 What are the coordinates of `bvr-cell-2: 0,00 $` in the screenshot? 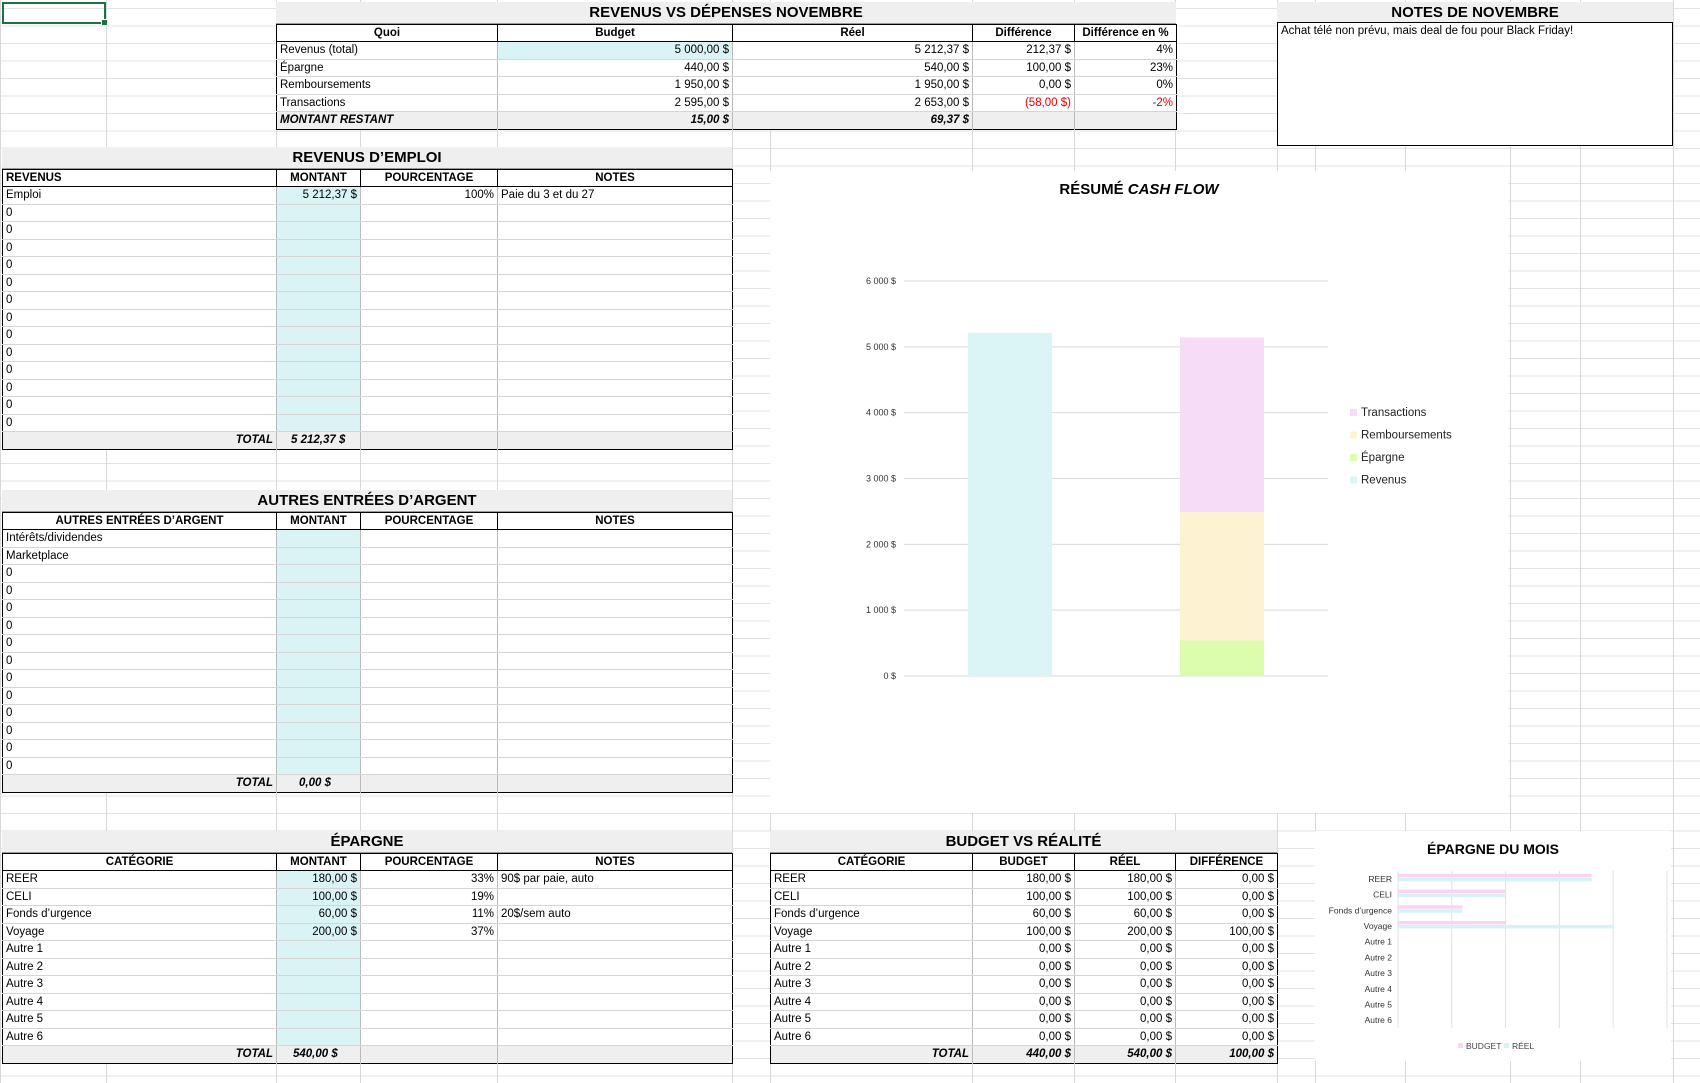 It's located at (1125, 967).